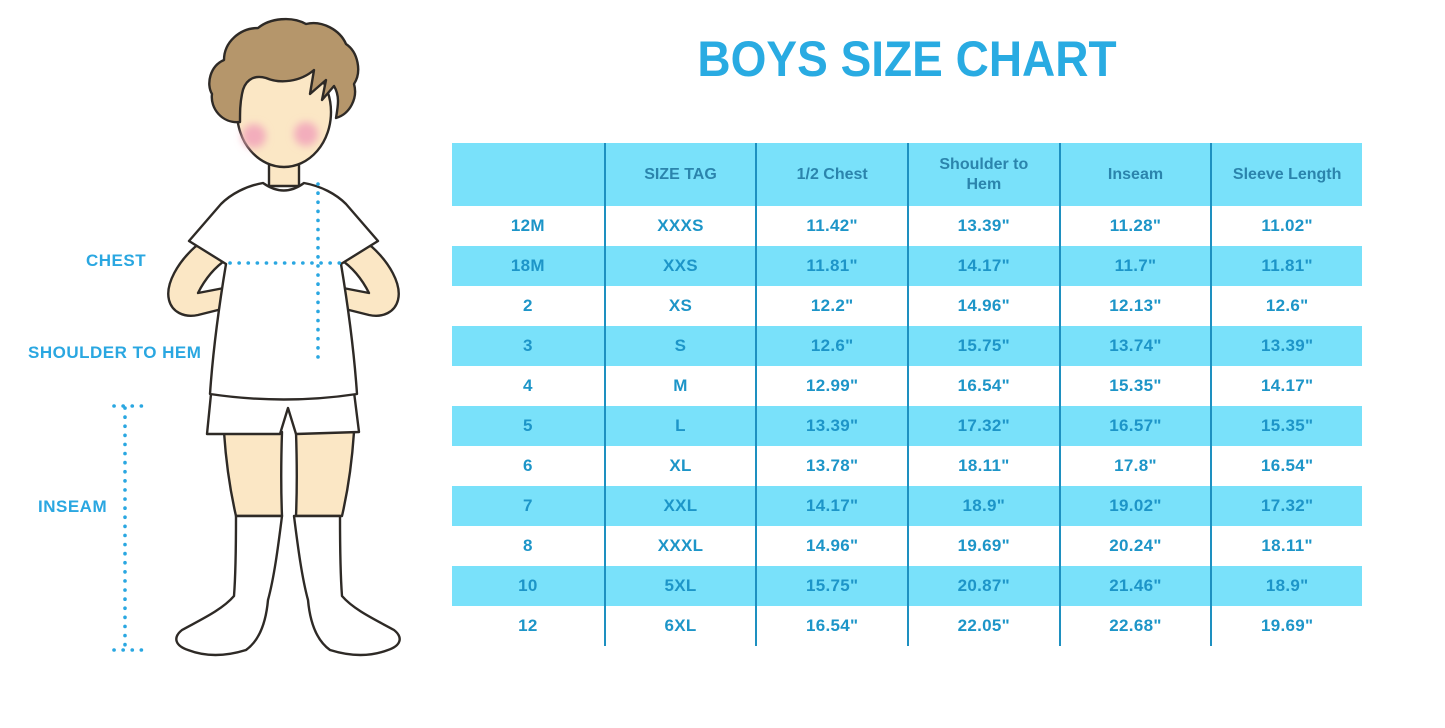 The image size is (1445, 728). Describe the element at coordinates (527, 465) in the screenshot. I see `table-cell: 6` at that location.